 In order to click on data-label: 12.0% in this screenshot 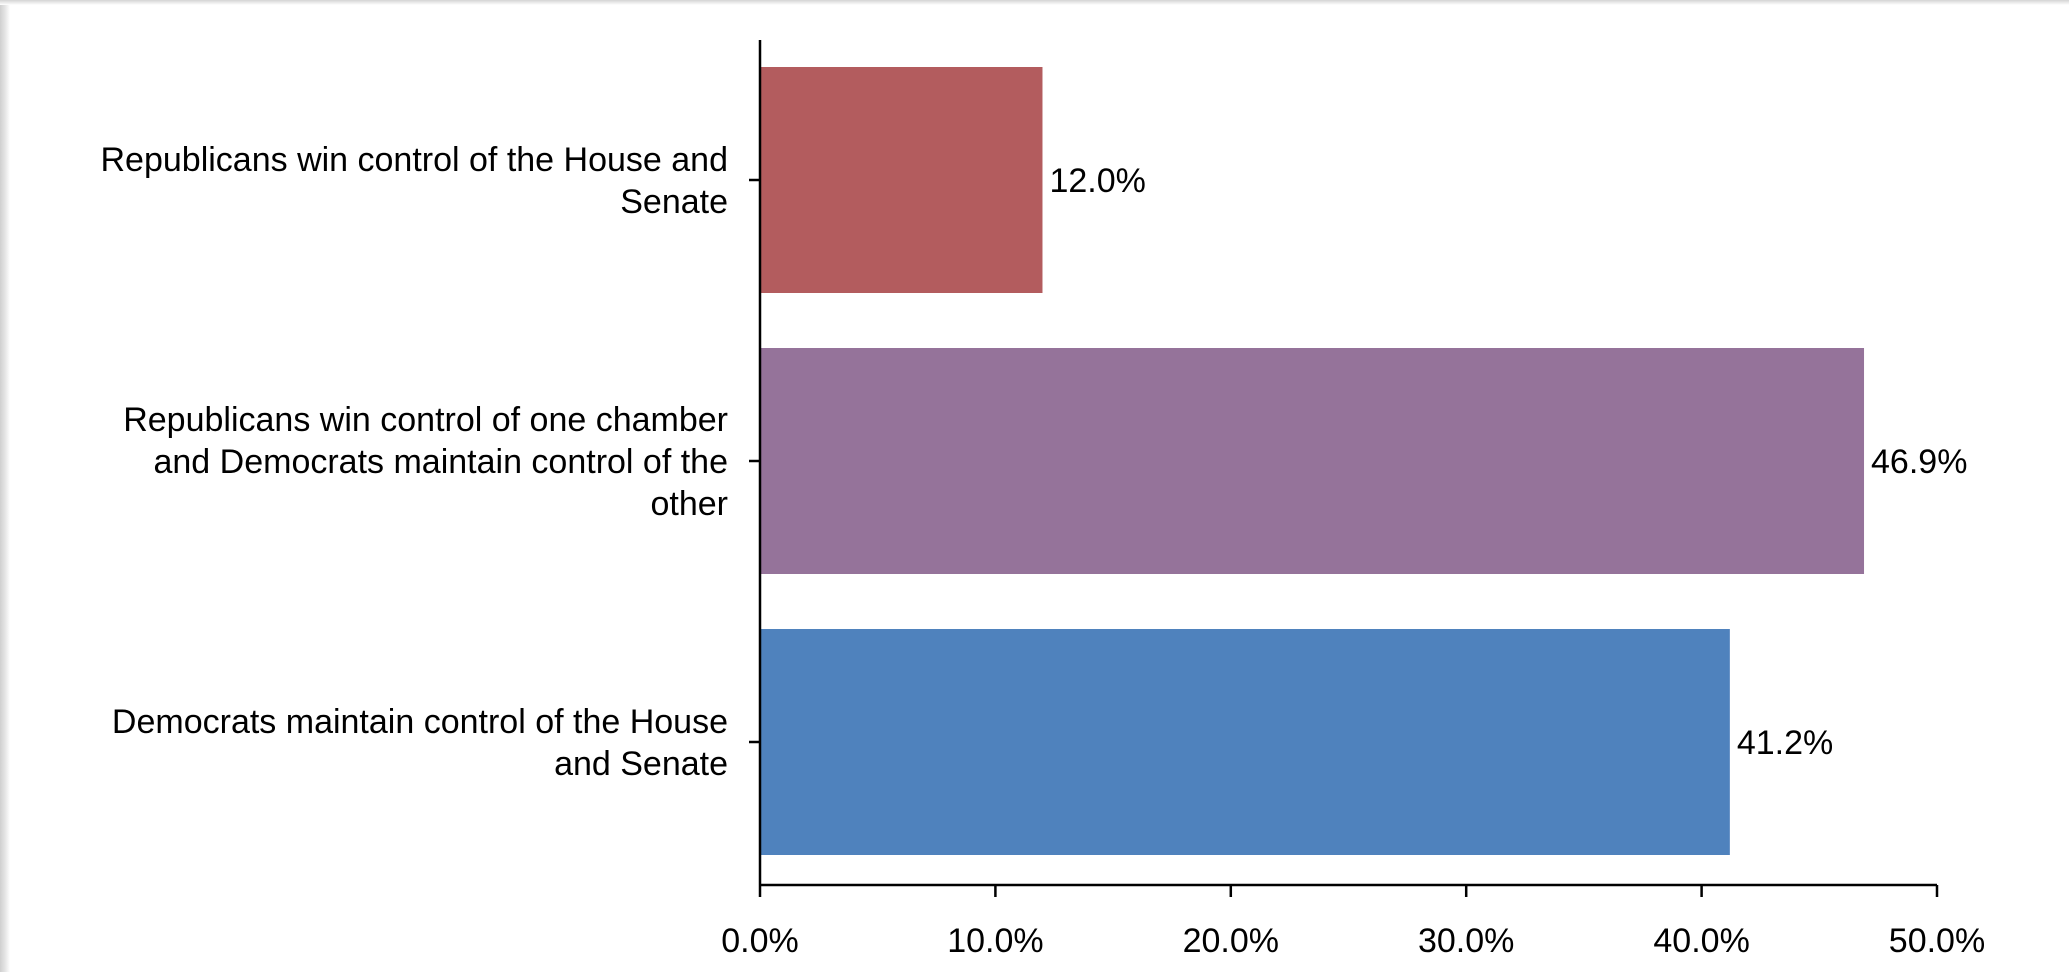, I will do `click(1097, 181)`.